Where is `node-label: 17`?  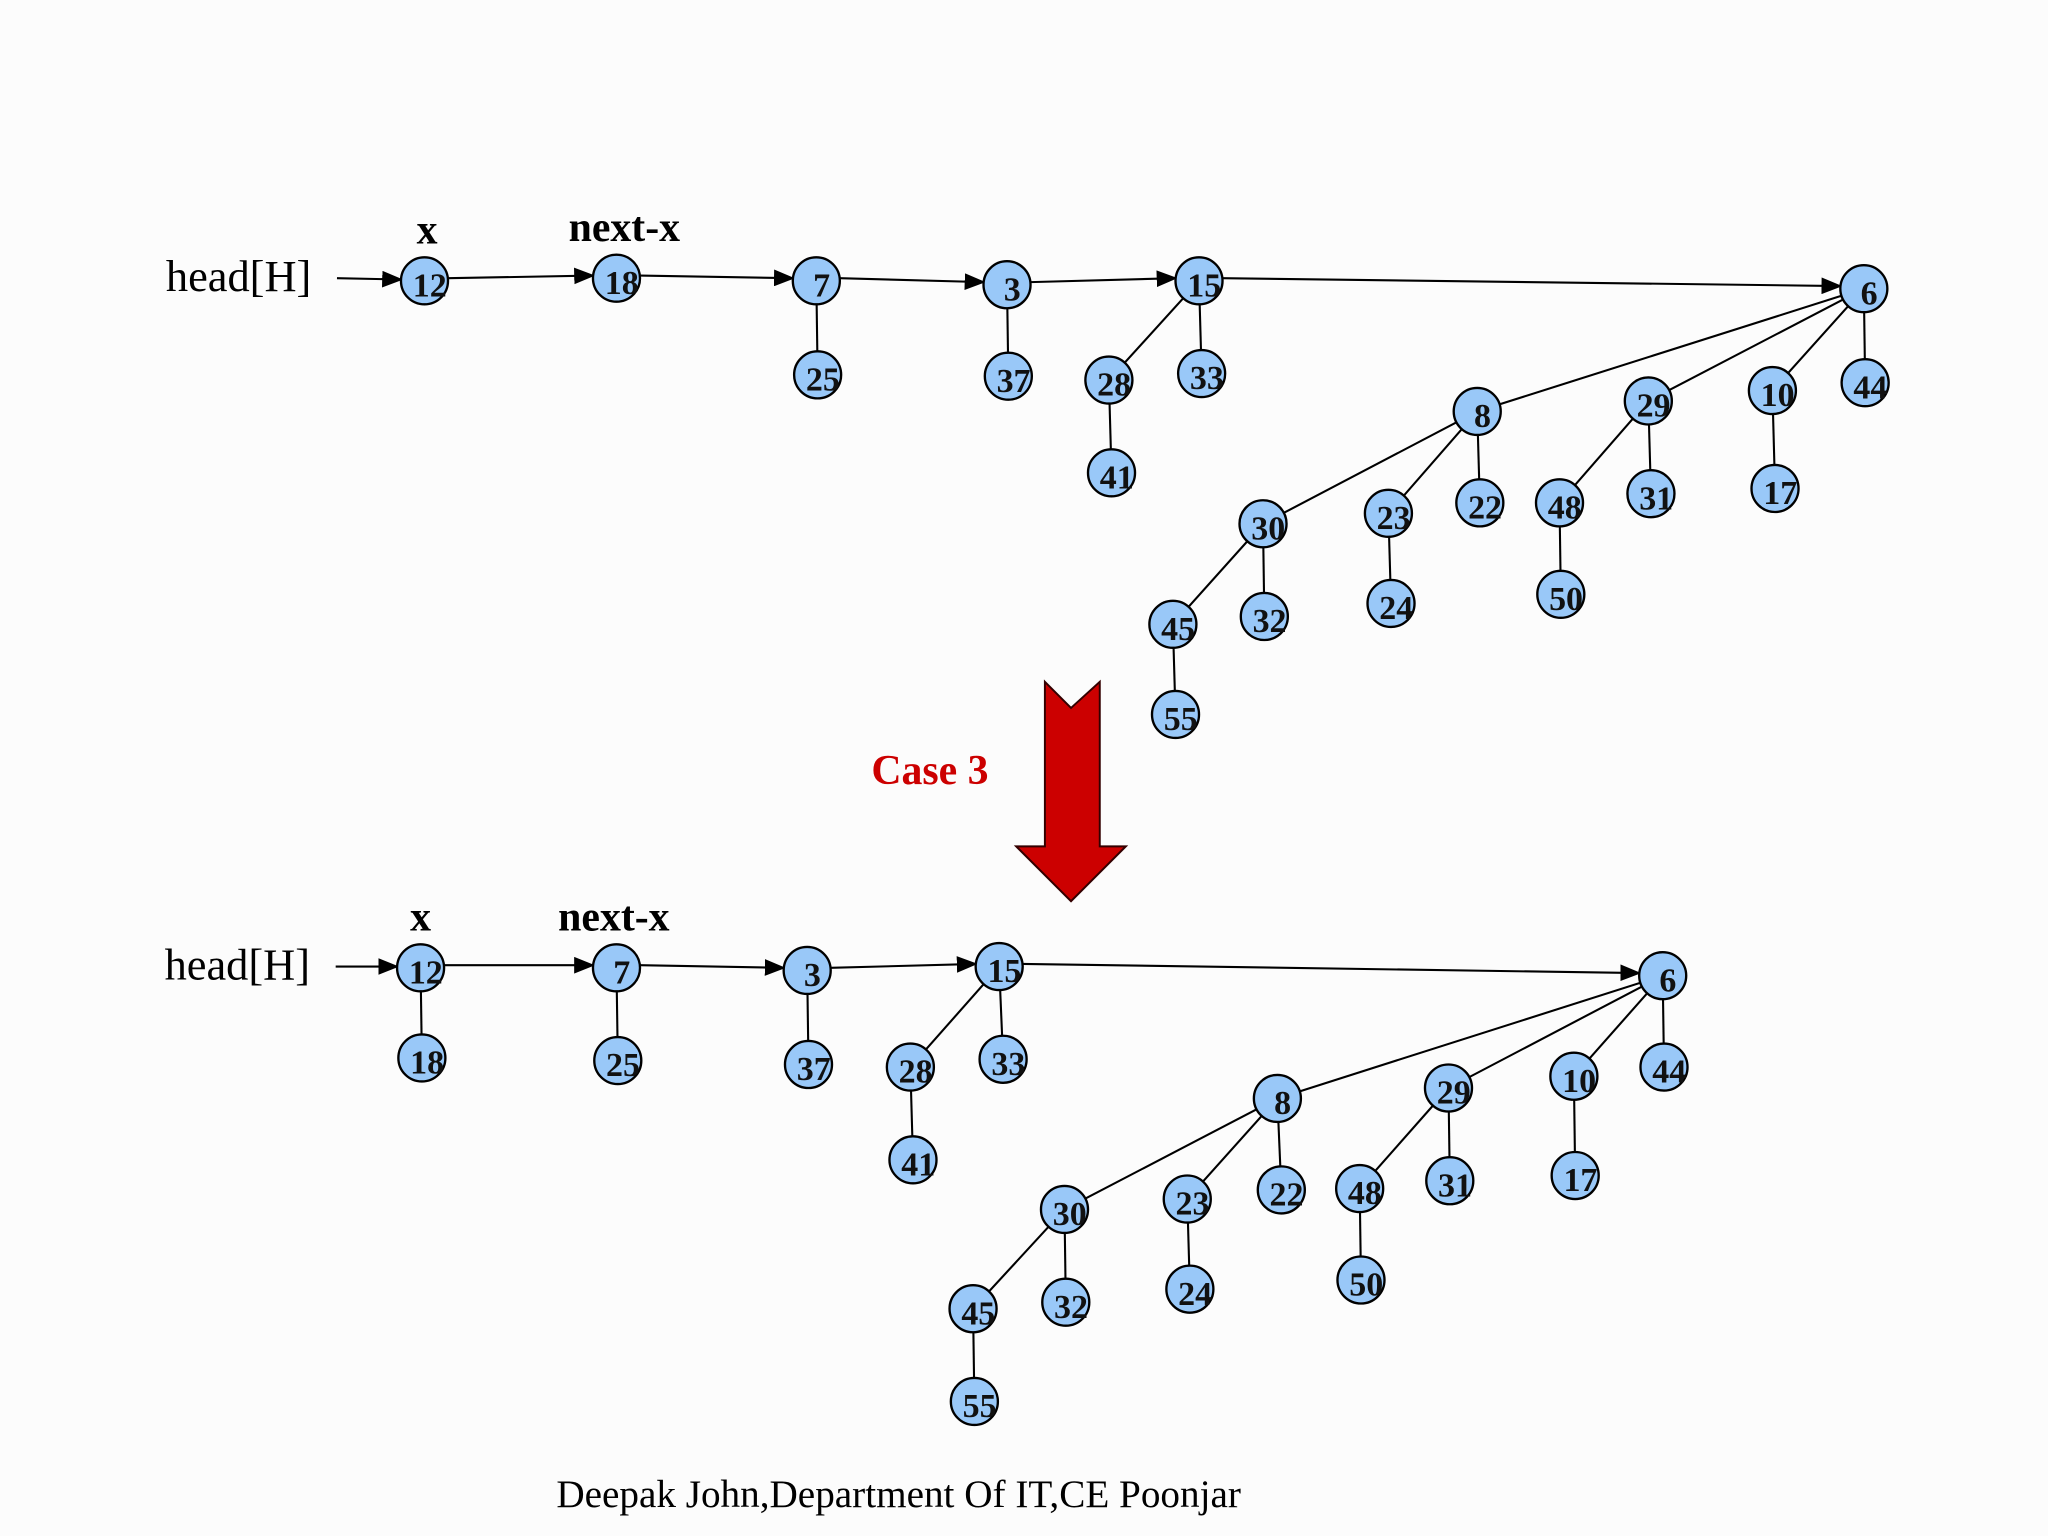 node-label: 17 is located at coordinates (1780, 493).